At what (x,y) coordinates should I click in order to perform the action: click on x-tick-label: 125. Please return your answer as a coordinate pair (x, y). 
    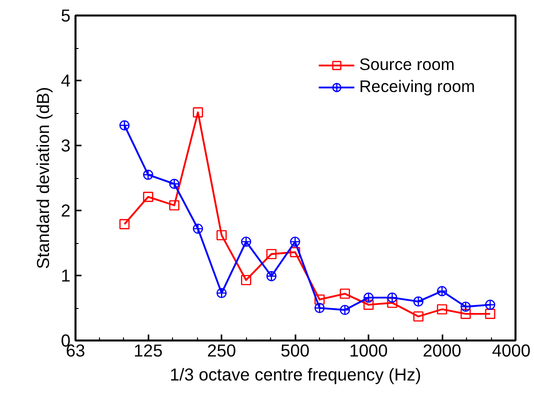
    Looking at the image, I should click on (148, 350).